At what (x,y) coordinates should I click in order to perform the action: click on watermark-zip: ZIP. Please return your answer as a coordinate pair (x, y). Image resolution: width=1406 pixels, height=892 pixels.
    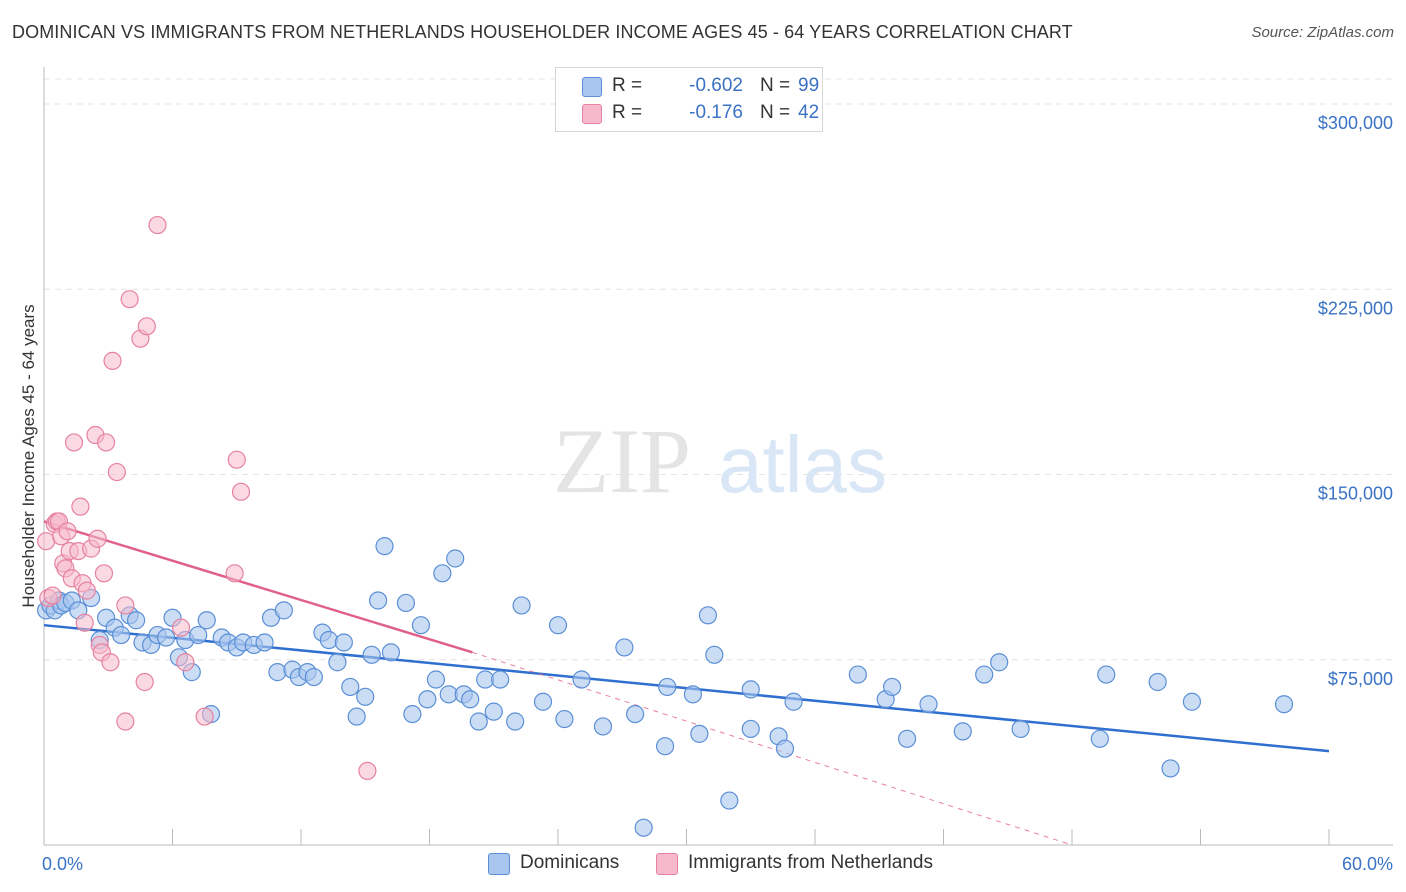
    Looking at the image, I should click on (622, 461).